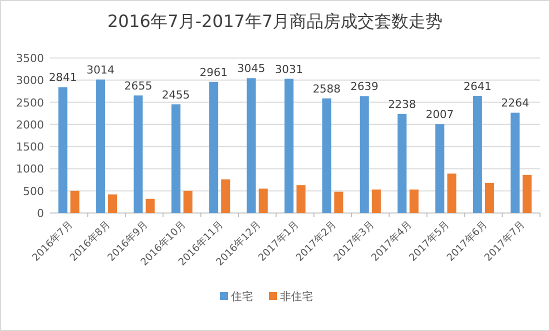 Image resolution: width=550 pixels, height=331 pixels. What do you see at coordinates (214, 72) in the screenshot?
I see `data-label: 2961` at bounding box center [214, 72].